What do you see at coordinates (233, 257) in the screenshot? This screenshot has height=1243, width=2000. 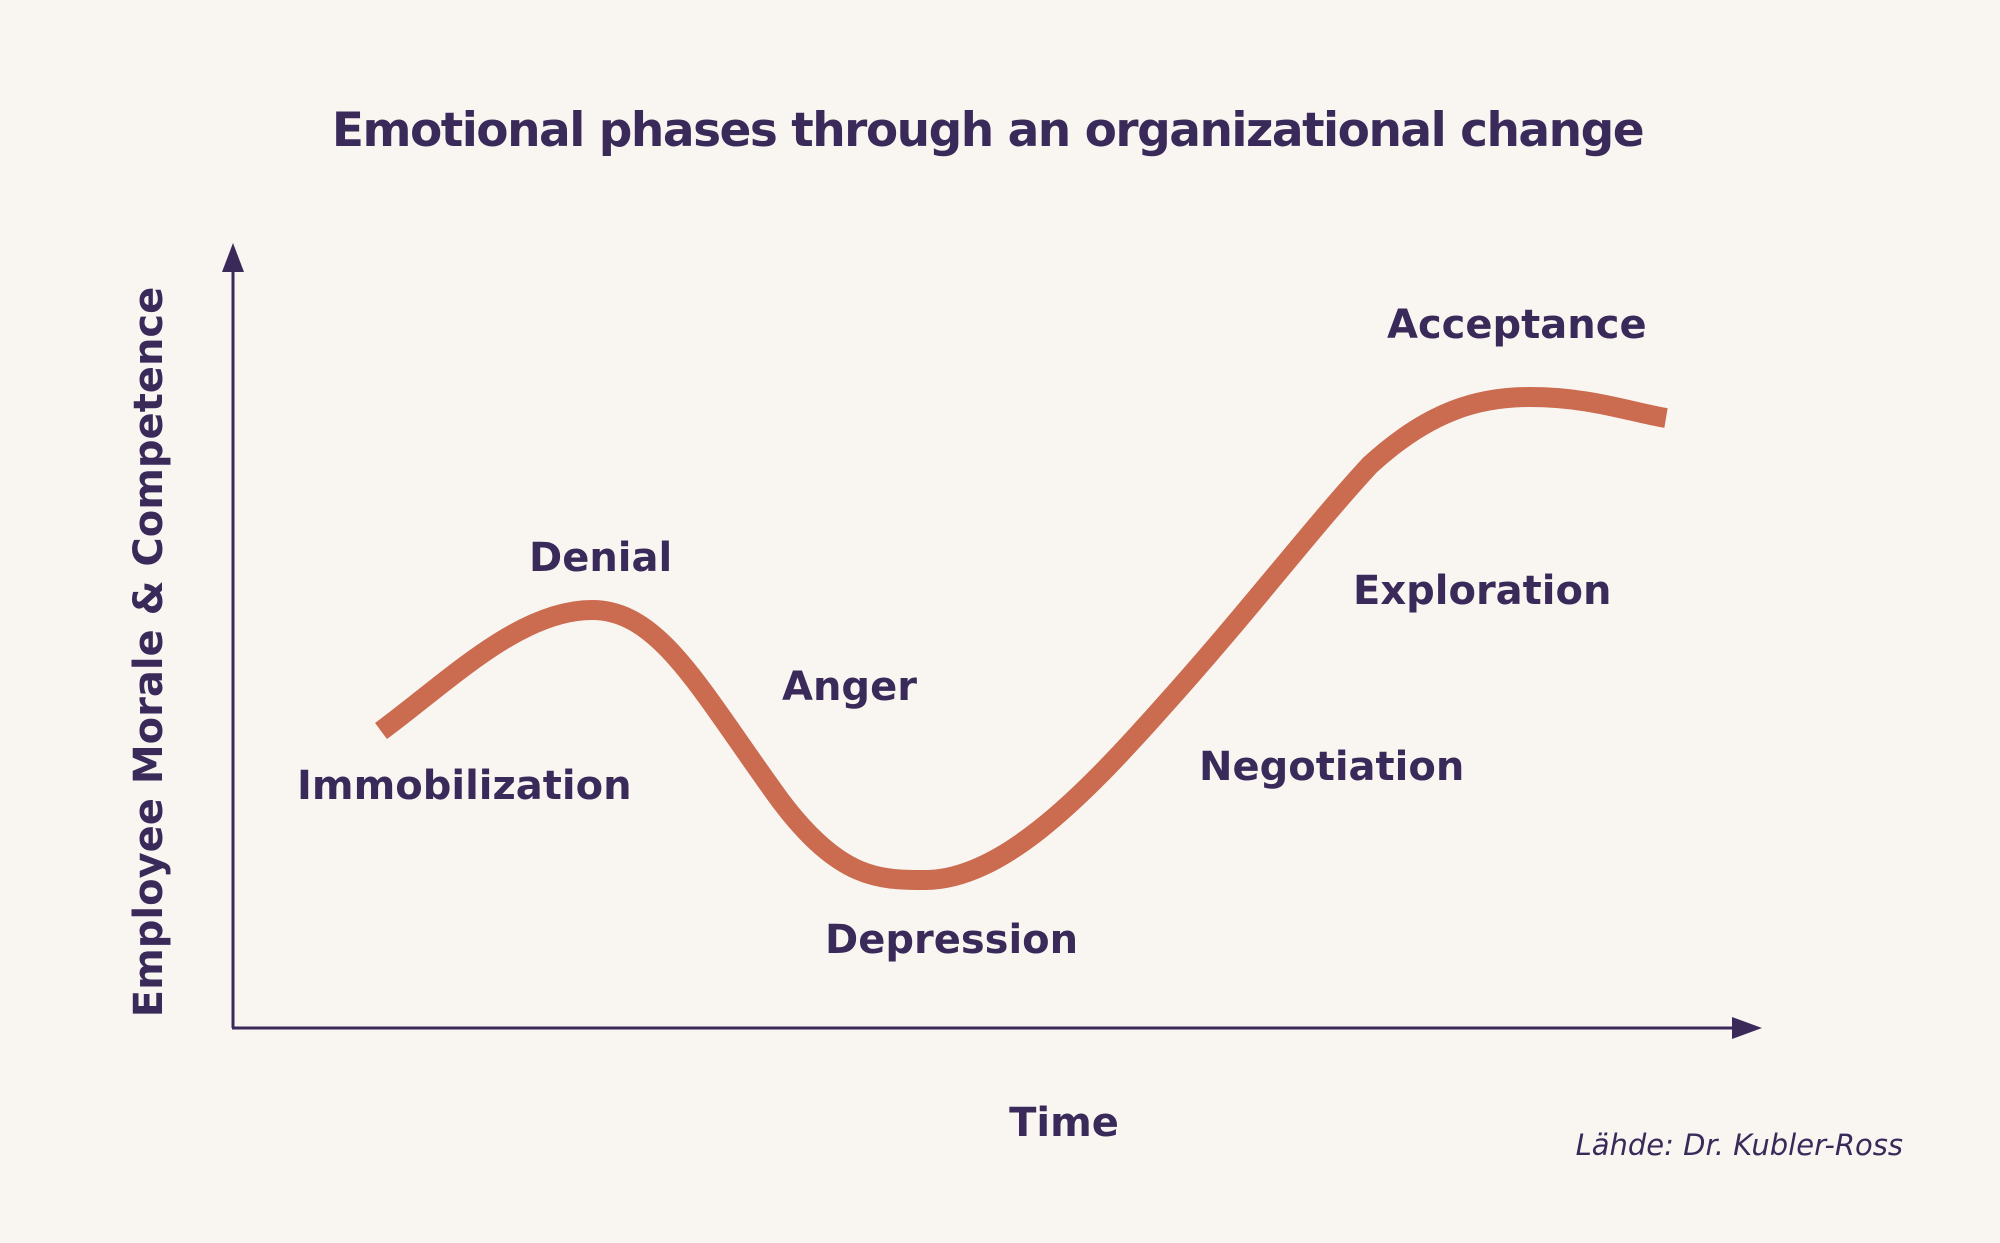 I see `y-axis-arrowhead` at bounding box center [233, 257].